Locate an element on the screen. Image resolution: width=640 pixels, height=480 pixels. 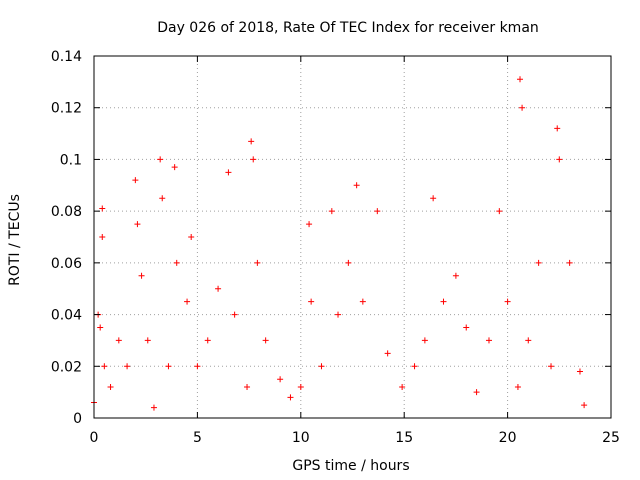
x-tick-label: 5 is located at coordinates (197, 438).